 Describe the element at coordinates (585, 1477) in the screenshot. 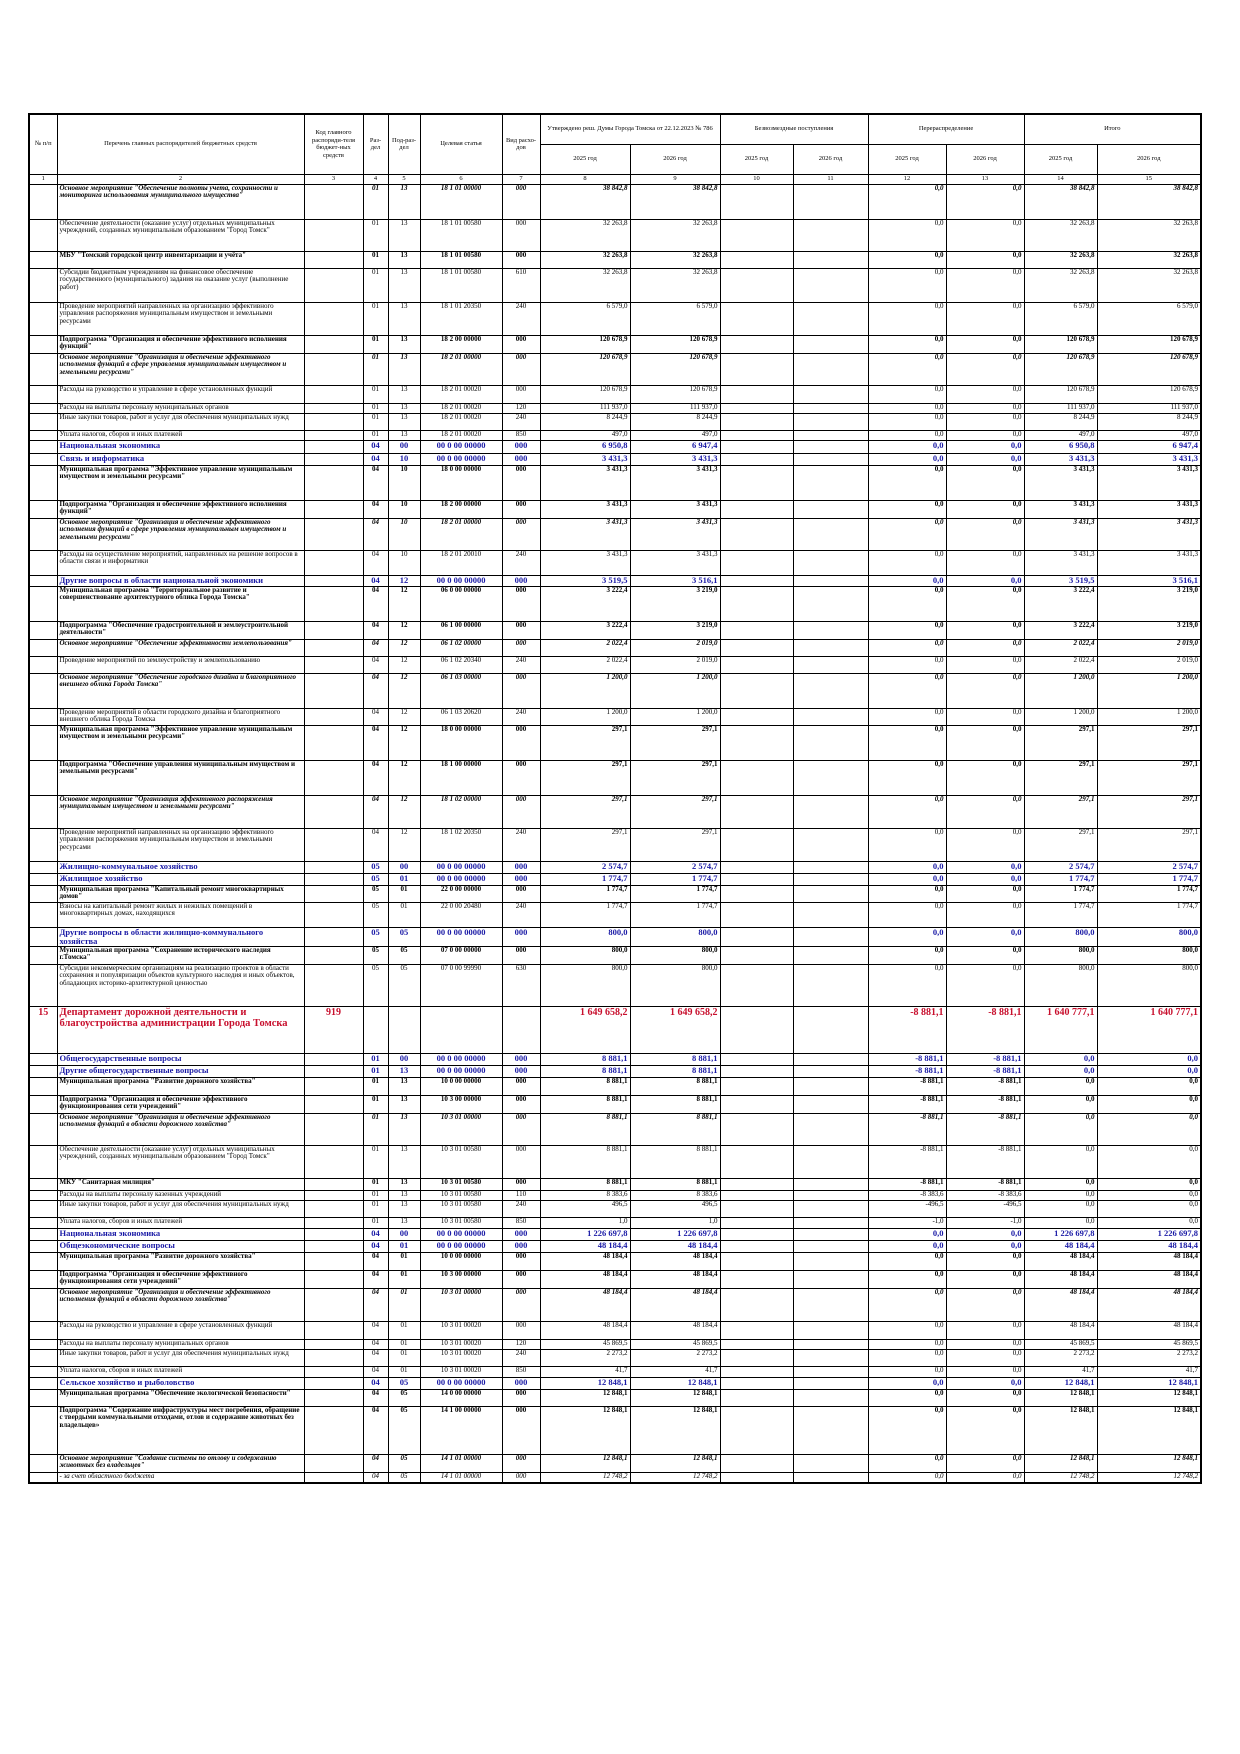

I see `approved-2025: 12 748,2` at that location.